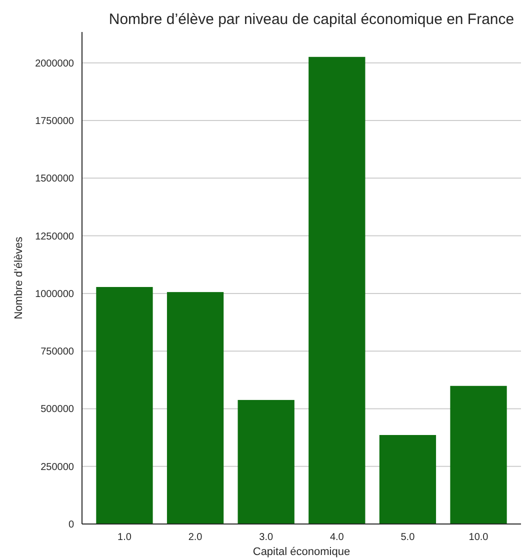  Describe the element at coordinates (408, 537) in the screenshot. I see `x-tick-label: 5.0` at that location.